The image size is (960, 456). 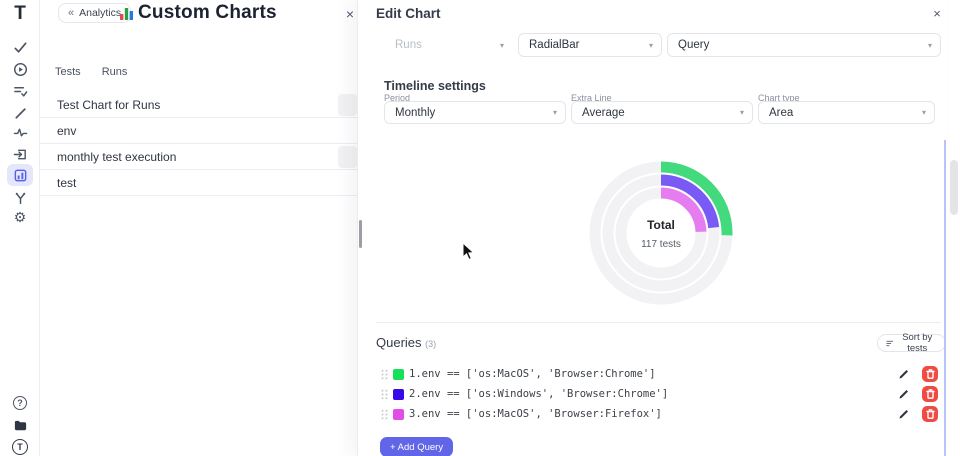 I want to click on timeline-chart-type-select-value: Area, so click(x=781, y=112).